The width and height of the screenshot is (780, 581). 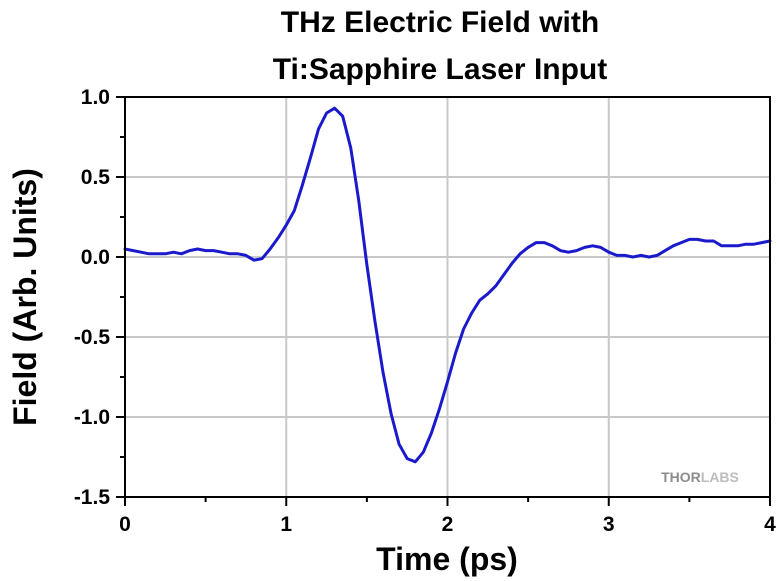 I want to click on y-tick-label: 1.0, so click(x=95, y=97).